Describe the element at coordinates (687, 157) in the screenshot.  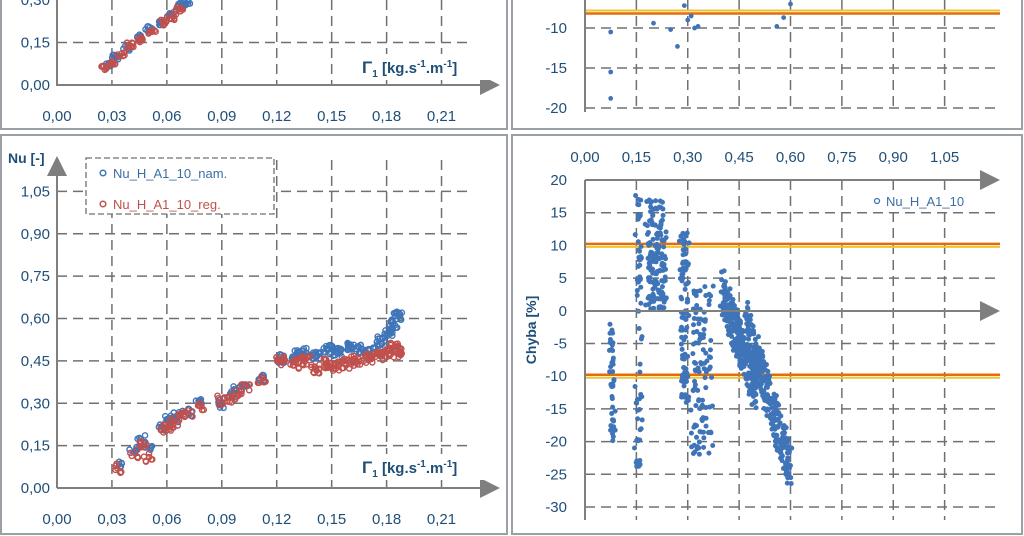
I see `x-tick-label: 0,30` at that location.